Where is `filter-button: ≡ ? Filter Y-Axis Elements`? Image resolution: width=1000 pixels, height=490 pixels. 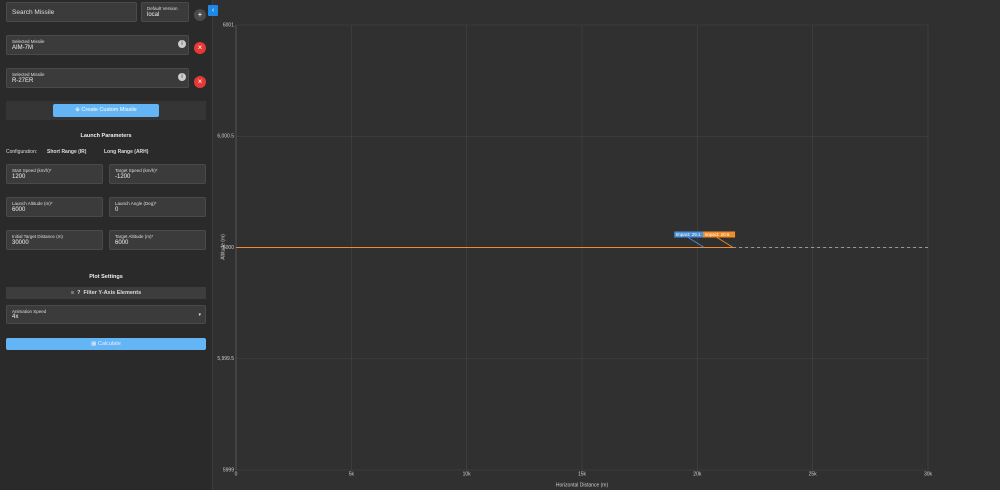 filter-button: ≡ ? Filter Y-Axis Elements is located at coordinates (106, 293).